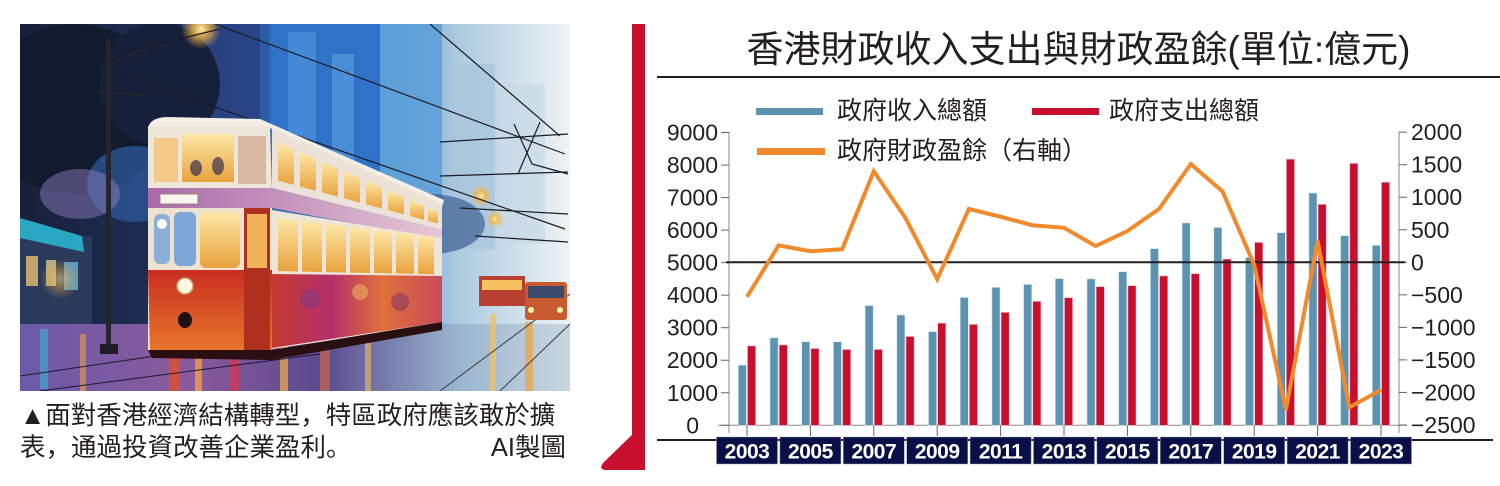  Describe the element at coordinates (1443, 327) in the screenshot. I see `right-axis-tick-label: −1000` at that location.